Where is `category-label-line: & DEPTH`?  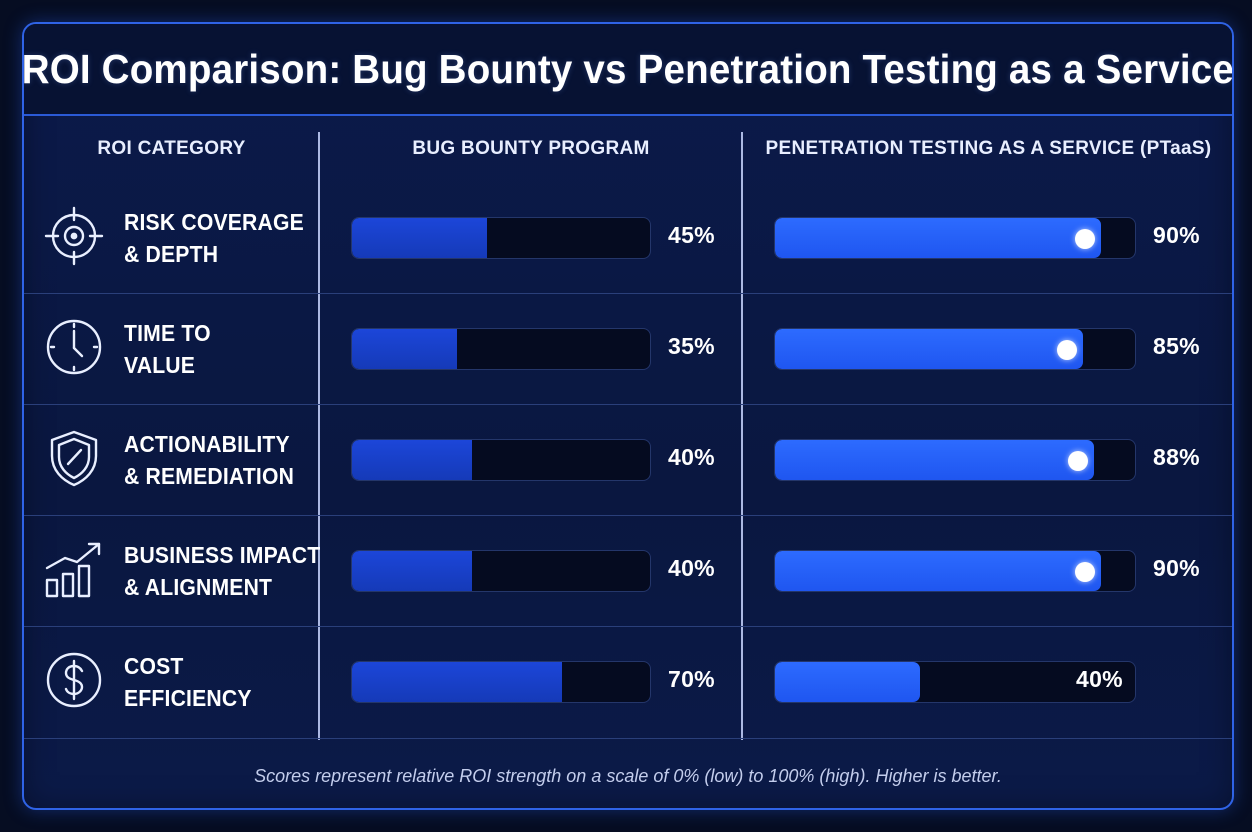
category-label-line: & DEPTH is located at coordinates (171, 254).